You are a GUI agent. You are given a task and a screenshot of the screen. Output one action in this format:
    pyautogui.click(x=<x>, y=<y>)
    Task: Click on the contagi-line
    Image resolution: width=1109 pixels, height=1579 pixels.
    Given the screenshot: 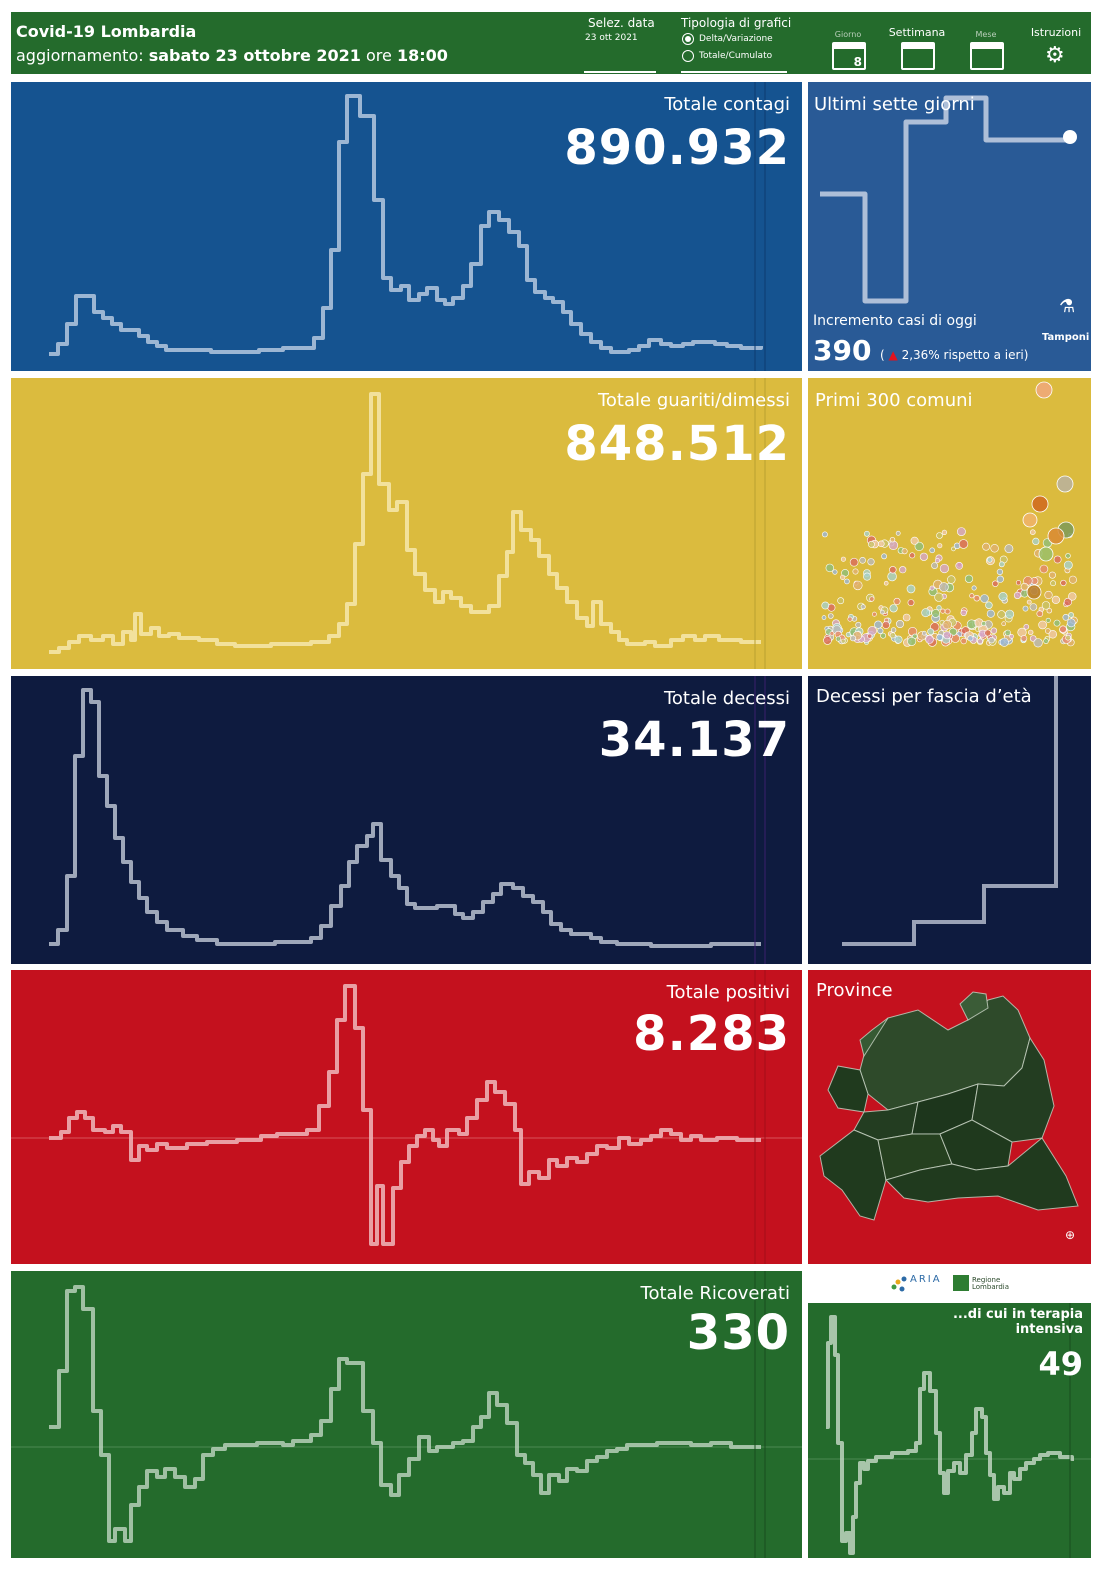 What is the action you would take?
    pyautogui.click(x=406, y=225)
    